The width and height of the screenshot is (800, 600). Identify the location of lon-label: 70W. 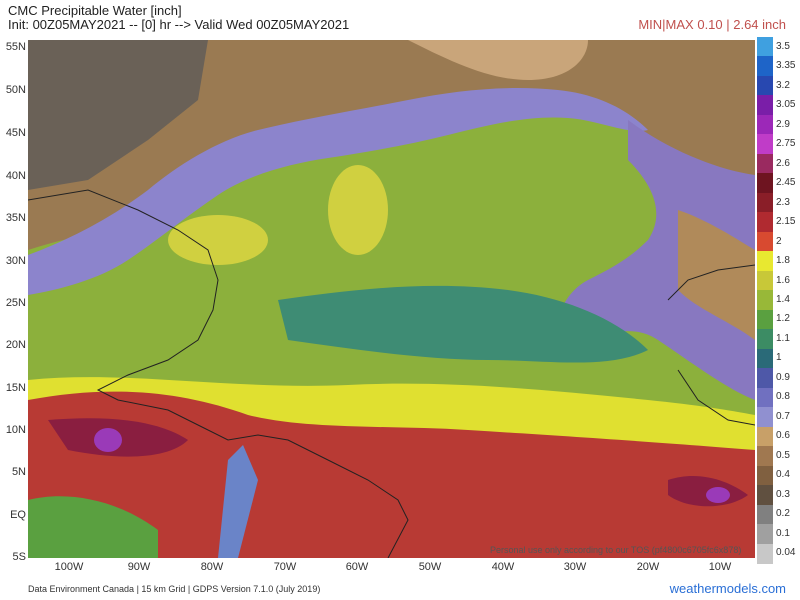
(285, 567).